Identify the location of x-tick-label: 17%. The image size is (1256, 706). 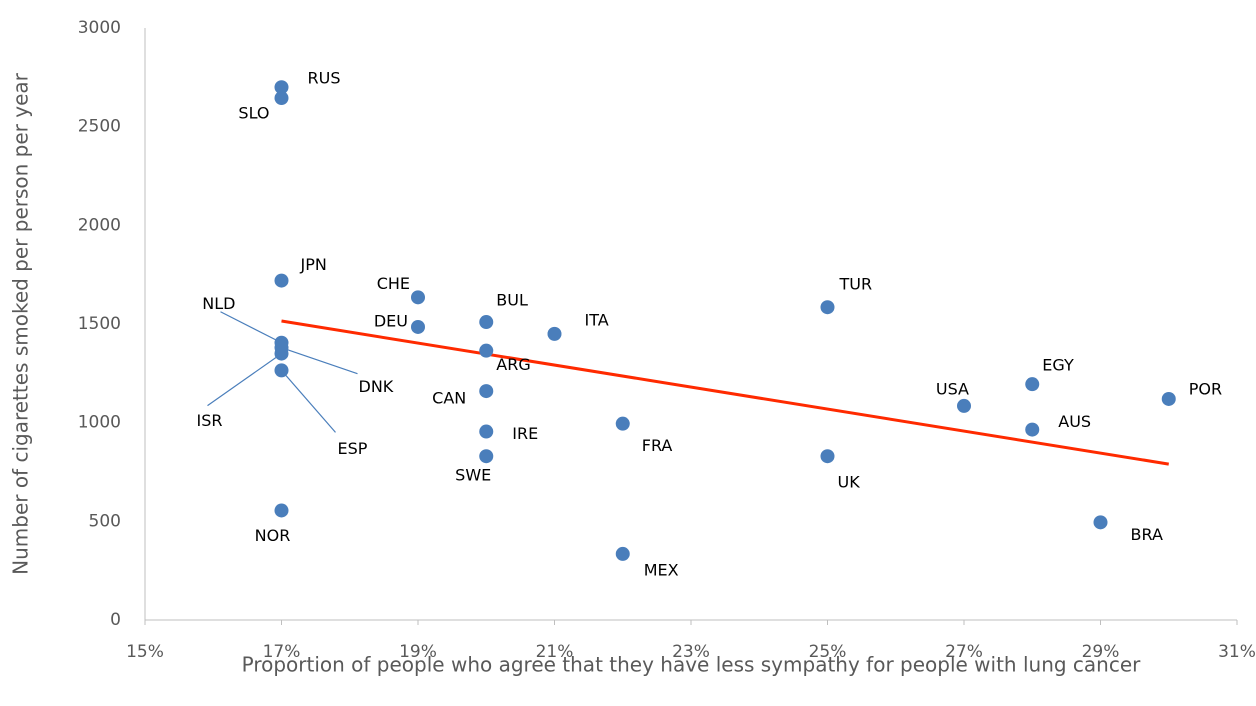
(282, 652).